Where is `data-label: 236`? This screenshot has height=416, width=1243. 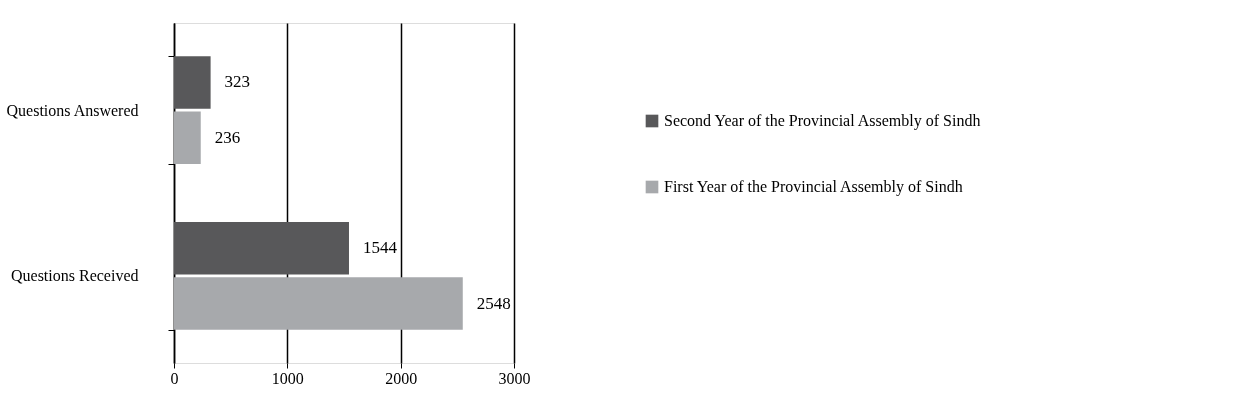 data-label: 236 is located at coordinates (227, 137).